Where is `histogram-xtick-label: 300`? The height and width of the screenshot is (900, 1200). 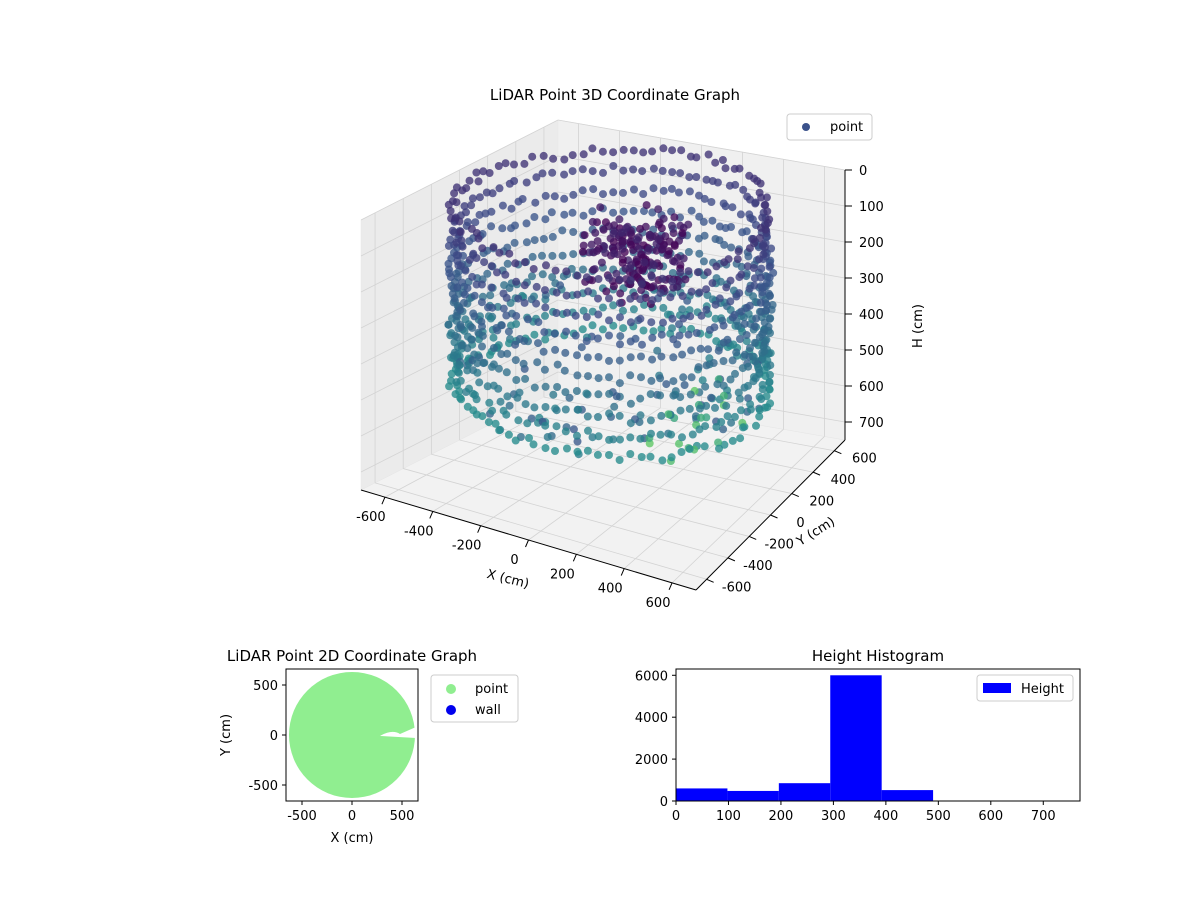
histogram-xtick-label: 300 is located at coordinates (833, 816).